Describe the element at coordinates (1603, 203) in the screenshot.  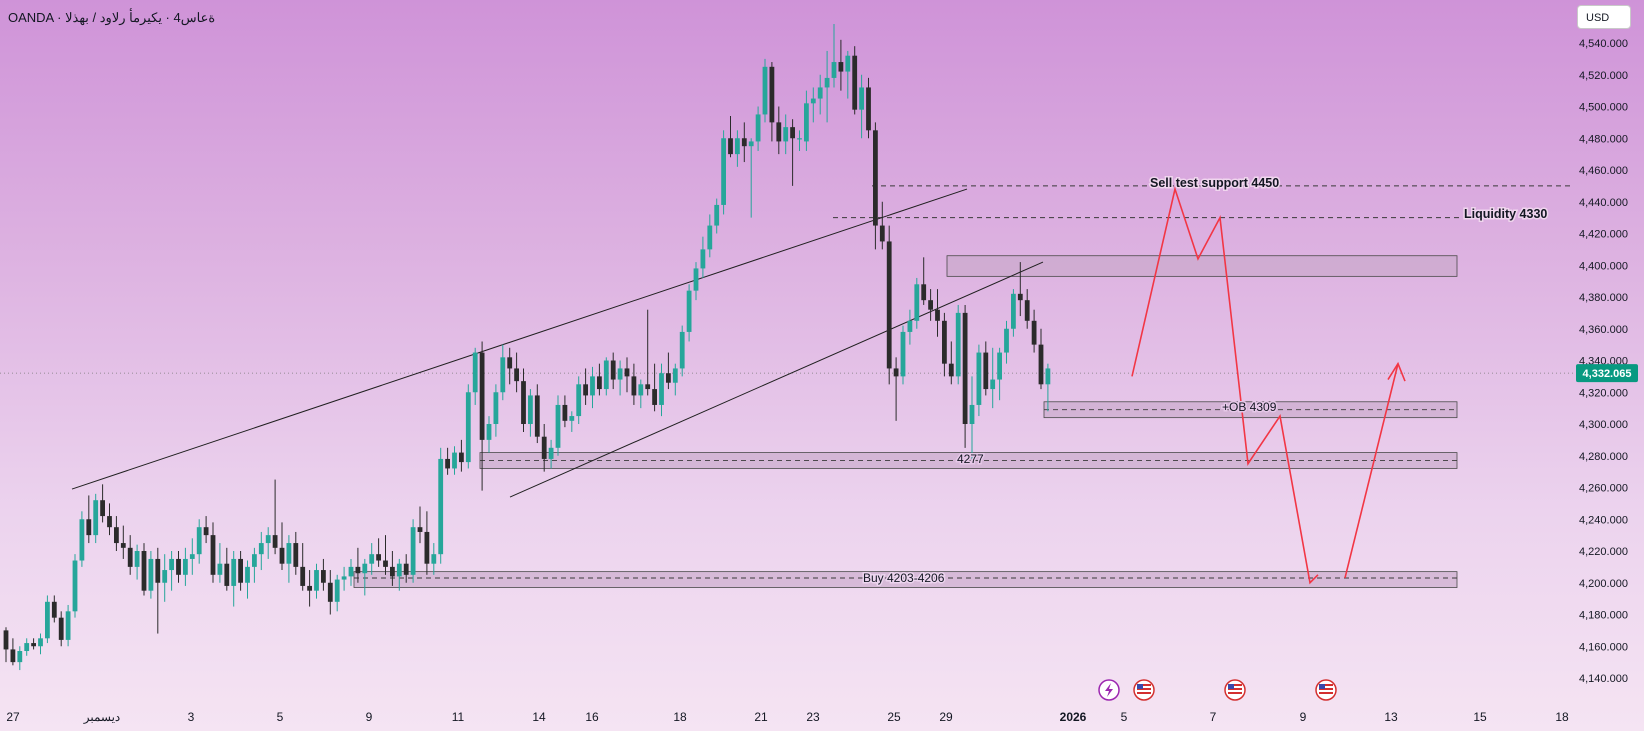
I see `y-tick-label: 4,440.000` at that location.